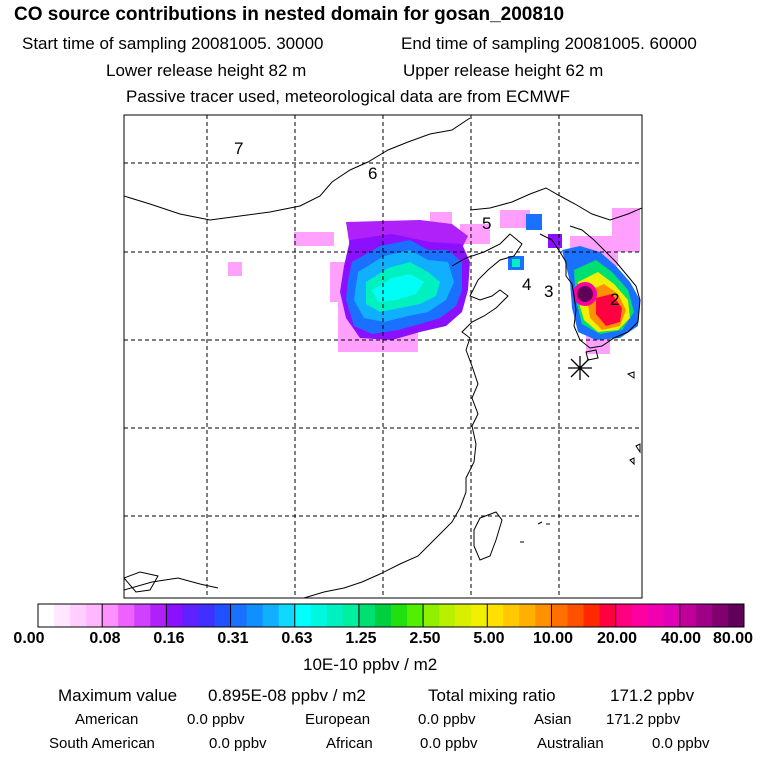  Describe the element at coordinates (238, 743) in the screenshot. I see `south-american-value: 0.0 ppbv` at that location.